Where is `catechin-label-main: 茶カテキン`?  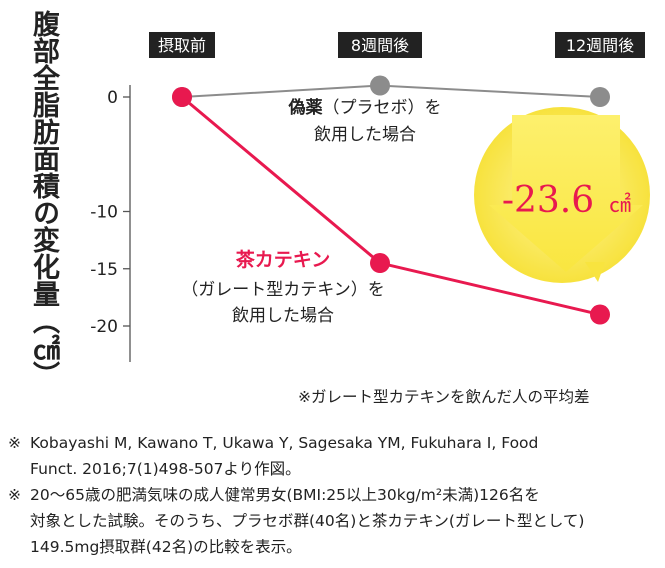
catechin-label-main: 茶カテキン is located at coordinates (283, 259).